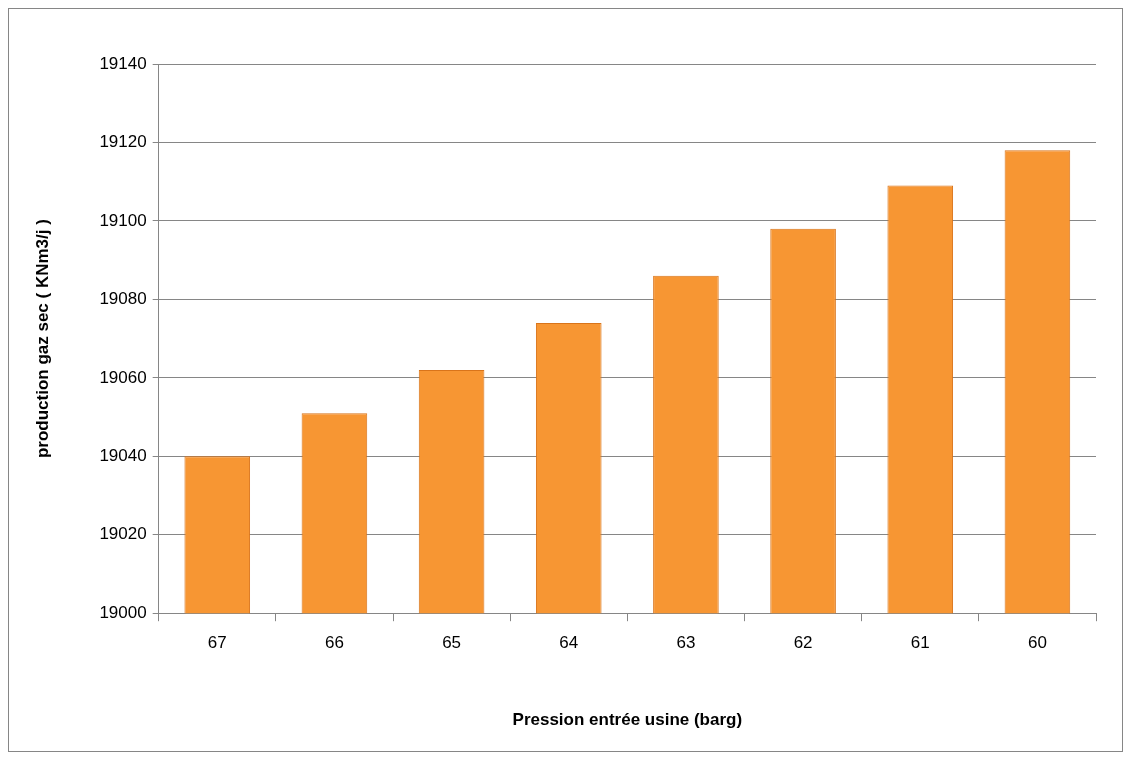 This screenshot has height=760, width=1131. What do you see at coordinates (217, 643) in the screenshot?
I see `x-tick-label: 67` at bounding box center [217, 643].